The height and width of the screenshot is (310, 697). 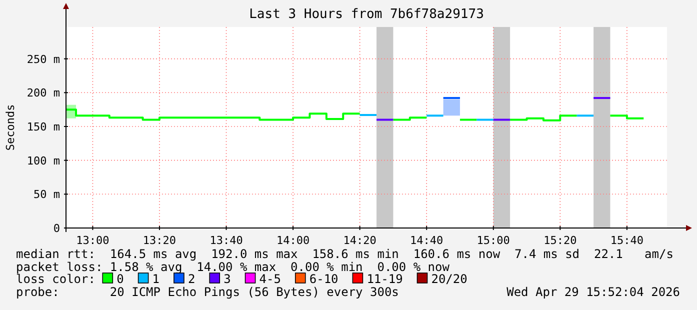 What do you see at coordinates (227, 279) in the screenshot?
I see `legend-label: 3` at bounding box center [227, 279].